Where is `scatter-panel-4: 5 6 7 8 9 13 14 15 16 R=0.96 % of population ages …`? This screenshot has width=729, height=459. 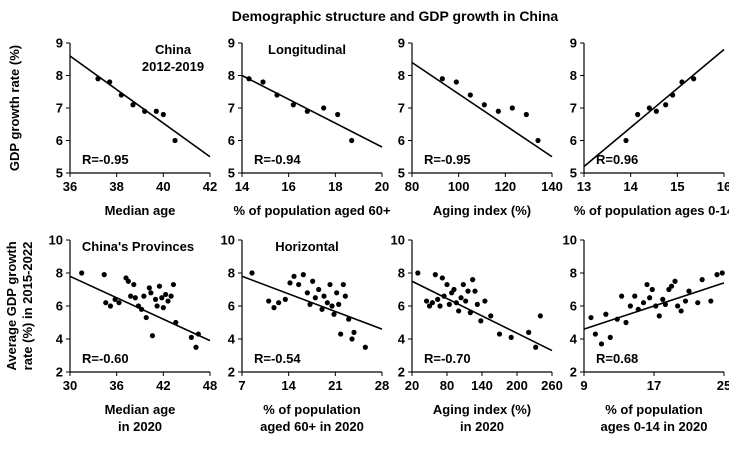 scatter-panel-4: 5 6 7 8 9 13 14 15 16 R=0.96 % of population ages … is located at coordinates (649, 127).